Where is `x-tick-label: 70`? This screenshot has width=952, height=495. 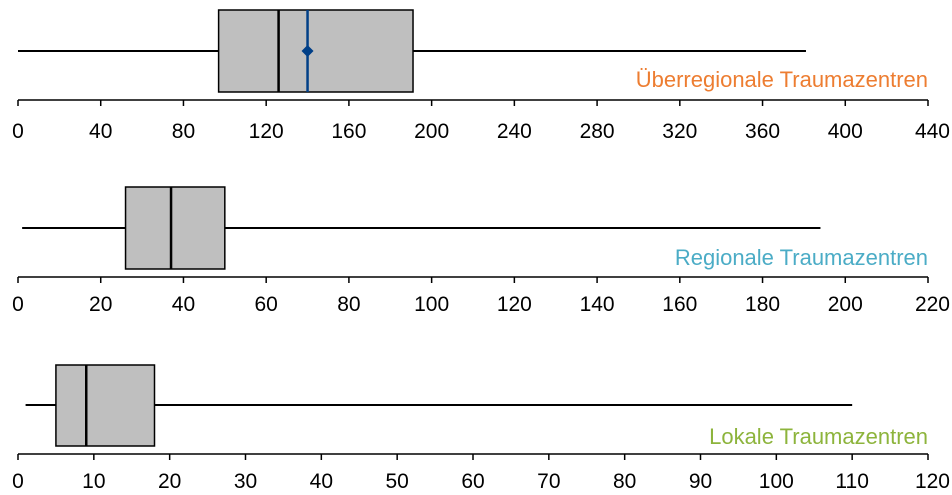
x-tick-label: 70 is located at coordinates (548, 481).